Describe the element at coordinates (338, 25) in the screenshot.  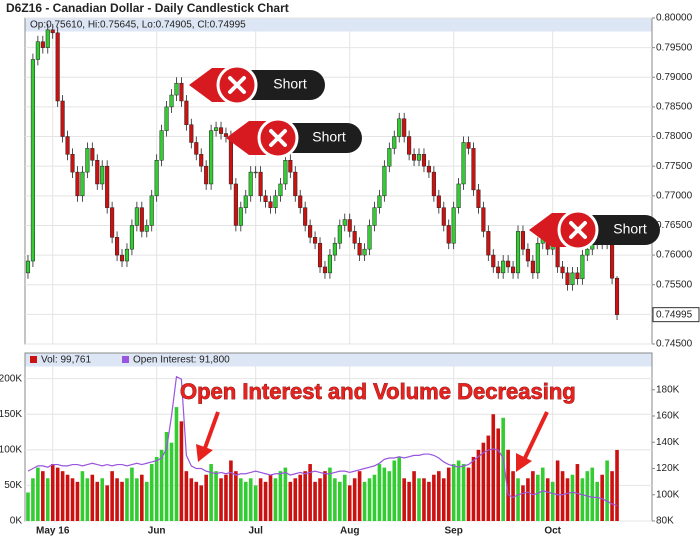
I see `info-strip` at that location.